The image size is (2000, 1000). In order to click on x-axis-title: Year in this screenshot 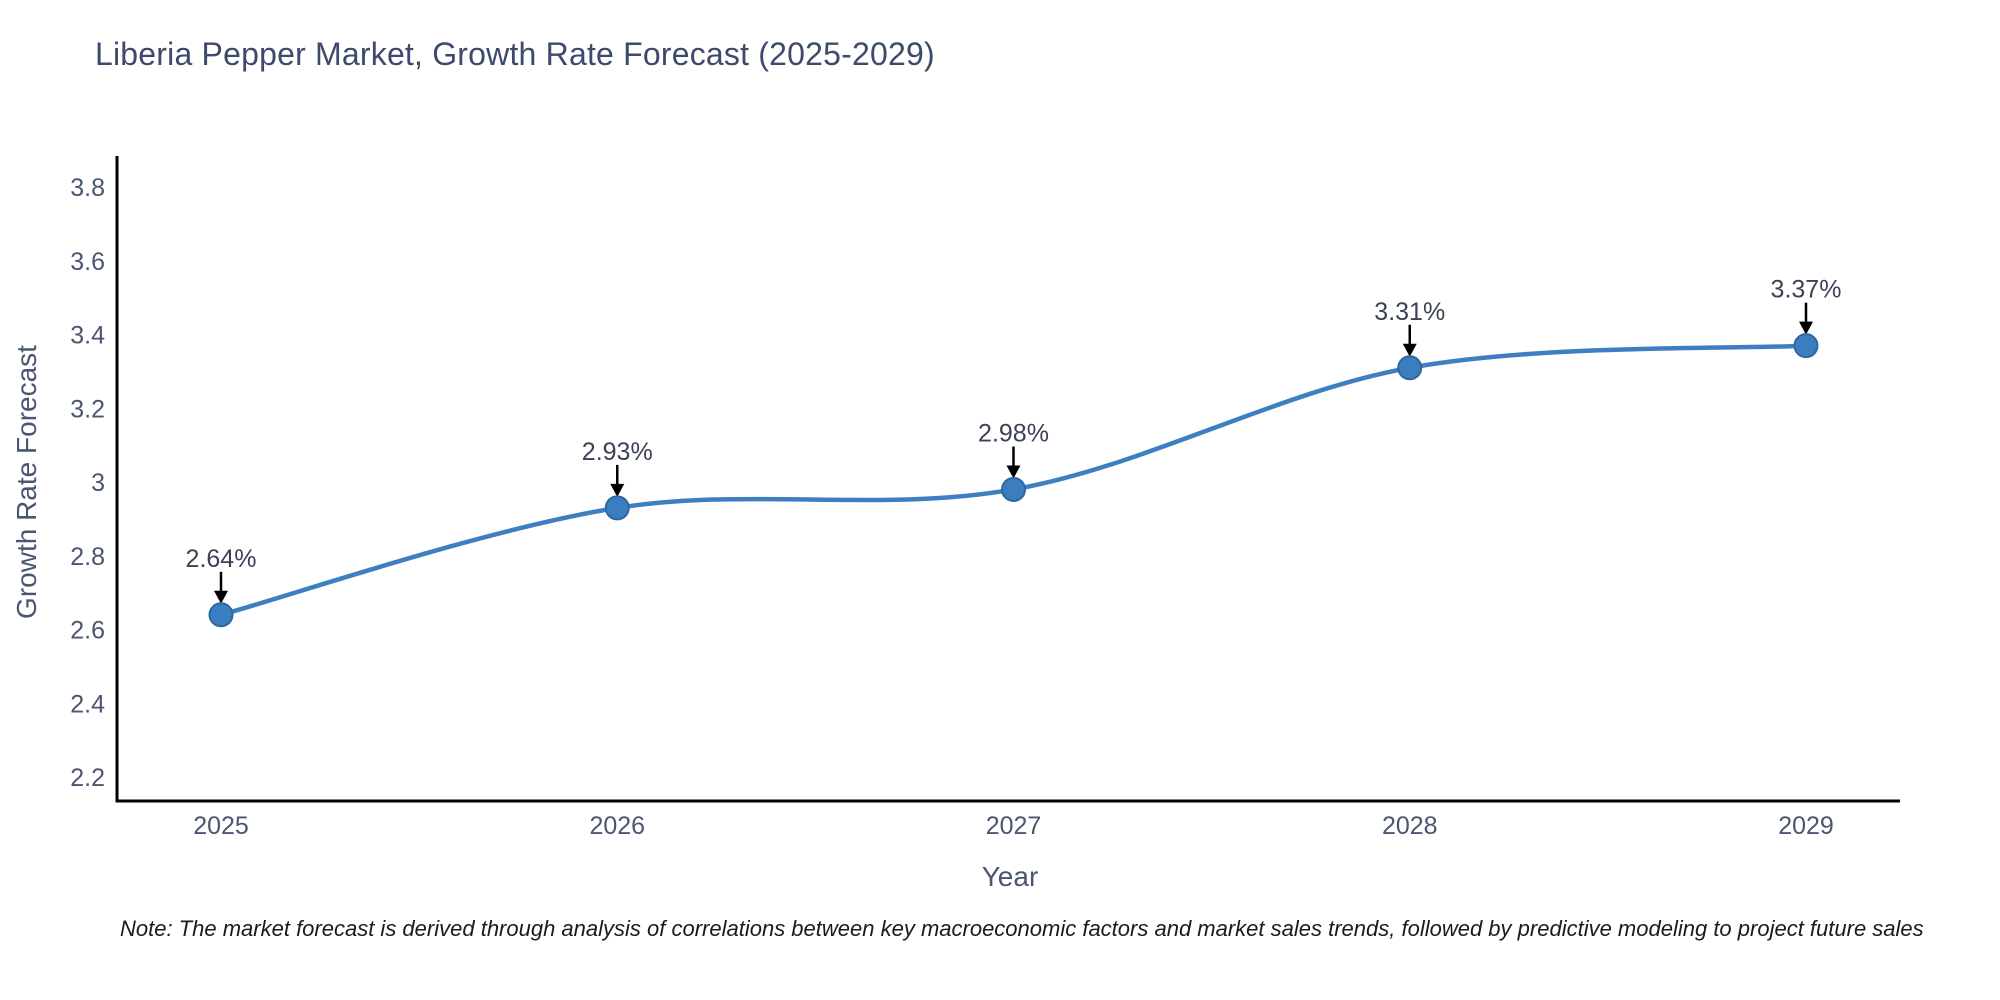, I will do `click(1010, 876)`.